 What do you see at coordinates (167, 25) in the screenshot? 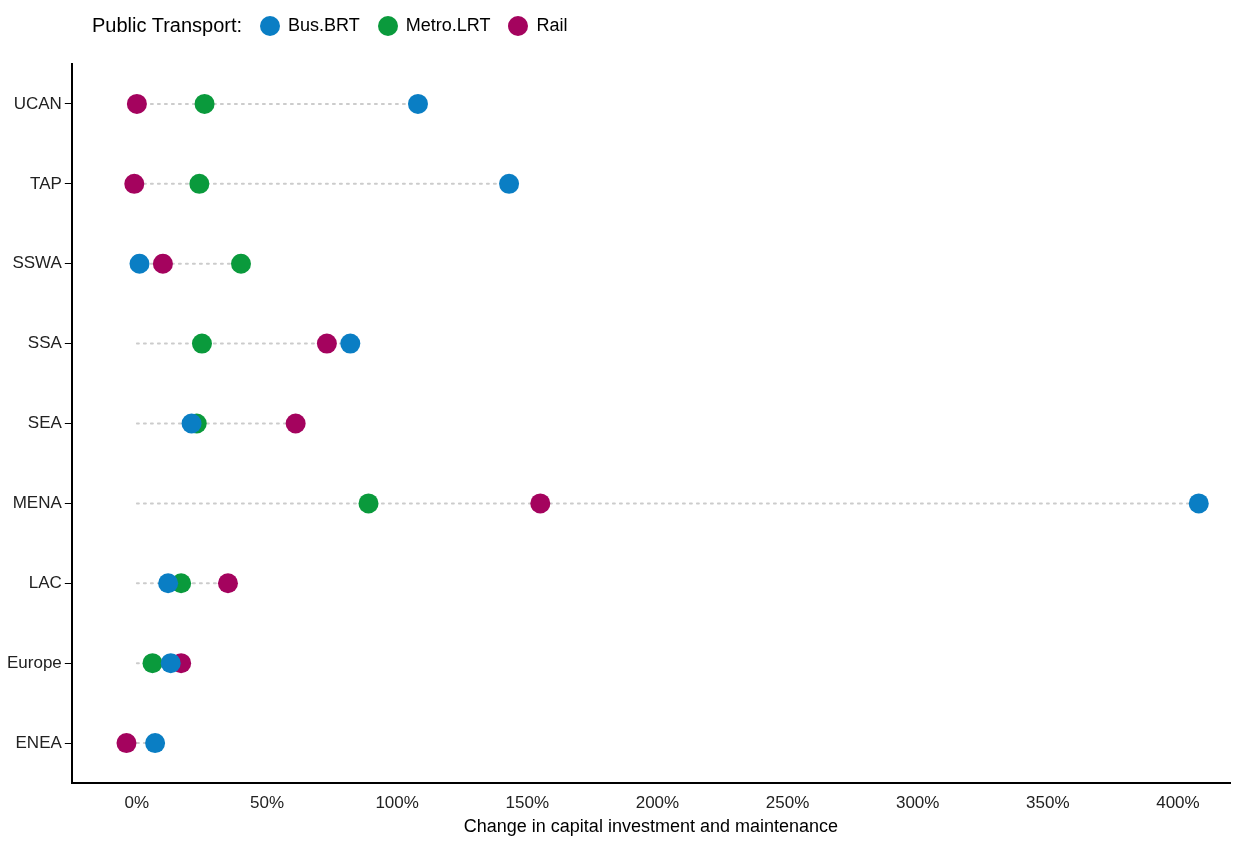
I see `legend-title: Public Transport:` at bounding box center [167, 25].